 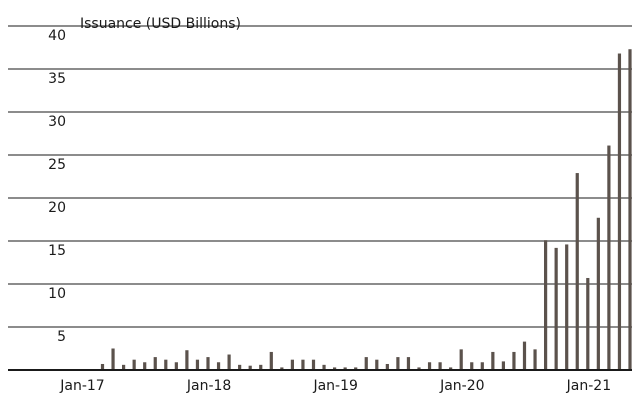 What do you see at coordinates (588, 386) in the screenshot?
I see `x-tick-label-Jan-21: Jan-21` at bounding box center [588, 386].